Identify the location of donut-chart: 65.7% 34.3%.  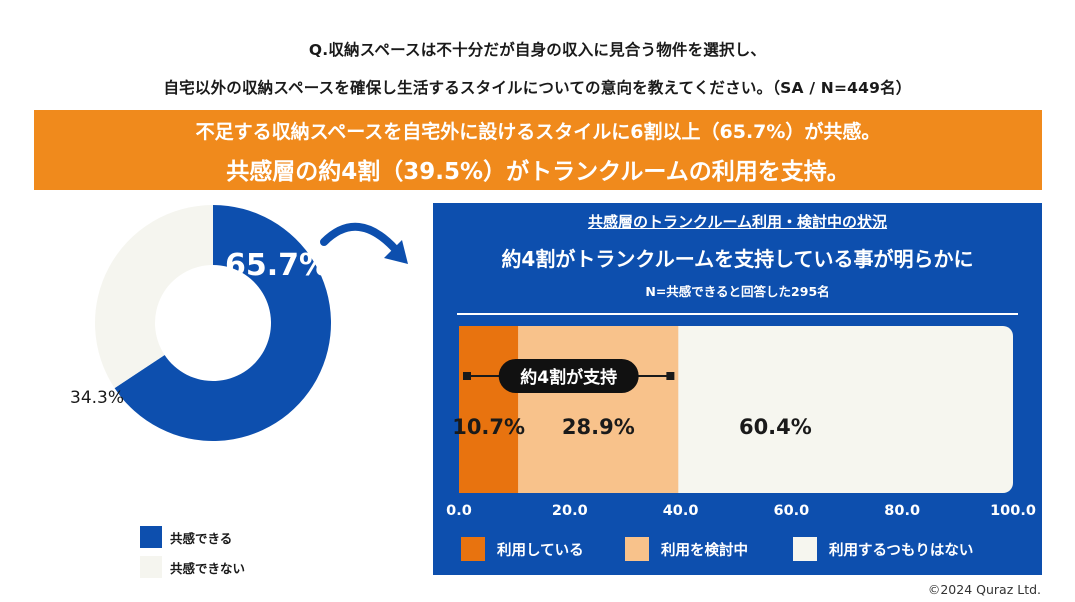
(201, 323).